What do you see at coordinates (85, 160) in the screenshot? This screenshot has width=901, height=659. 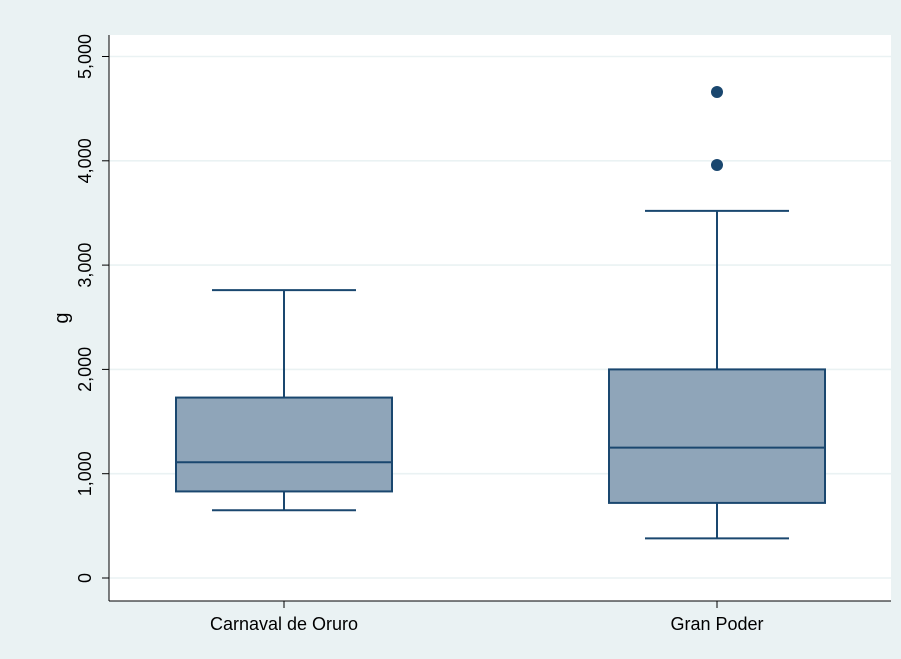 I see `y-tick-label: 4,000` at bounding box center [85, 160].